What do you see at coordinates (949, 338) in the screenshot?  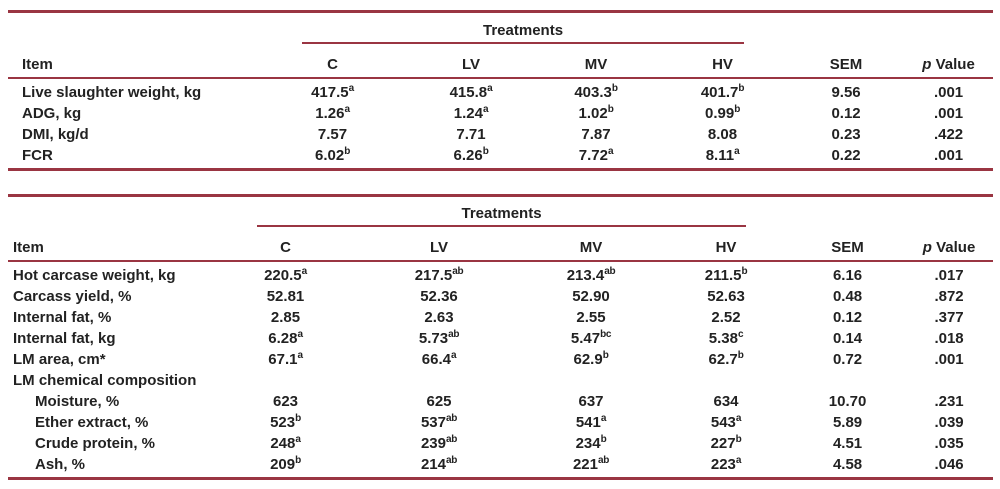 I see `data-cell: .018` at bounding box center [949, 338].